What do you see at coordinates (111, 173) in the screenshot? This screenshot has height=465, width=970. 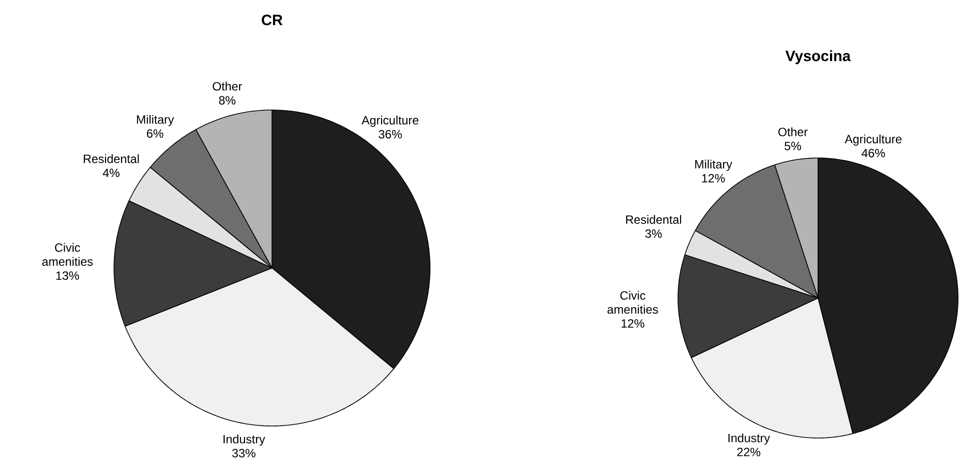 I see `data-label: 4%` at bounding box center [111, 173].